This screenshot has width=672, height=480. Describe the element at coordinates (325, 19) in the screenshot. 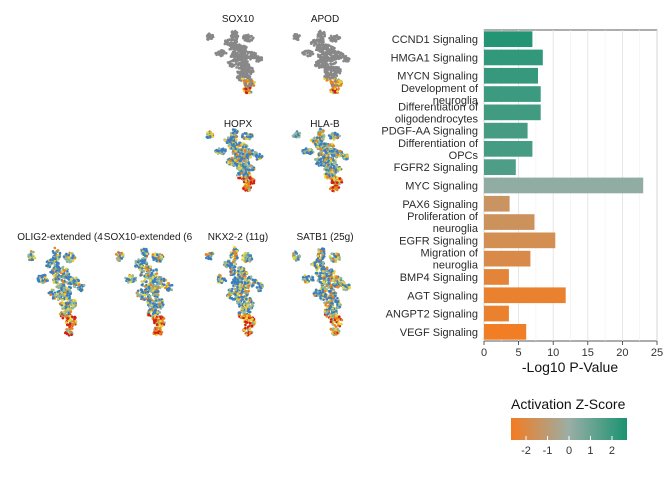

I see `umap-panel-title: APOD` at that location.